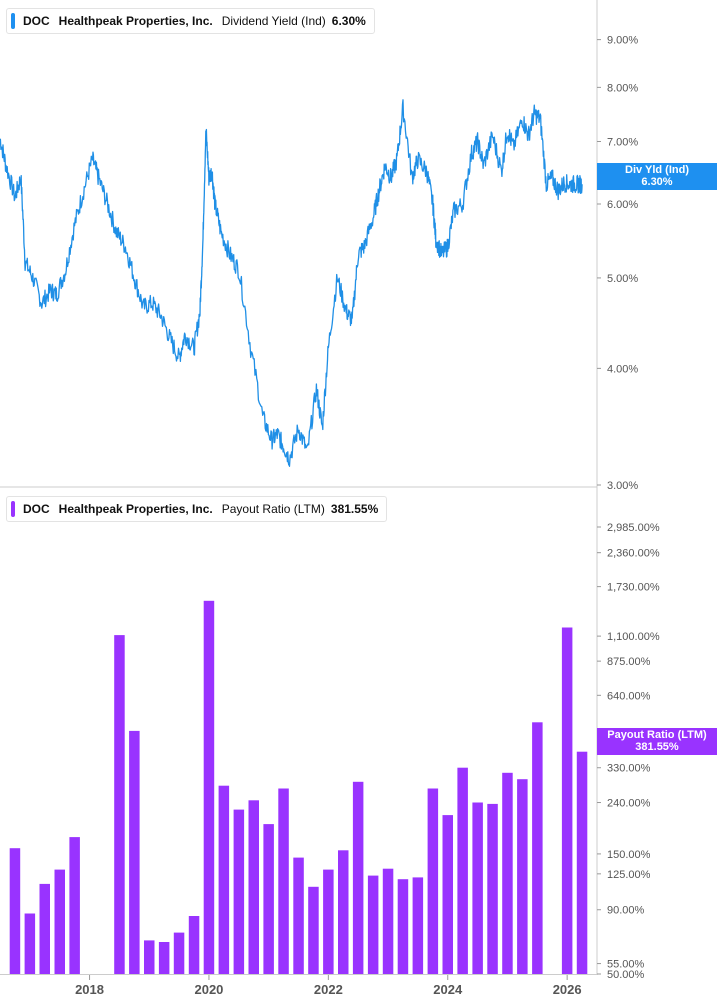 The height and width of the screenshot is (1005, 717). What do you see at coordinates (273, 509) in the screenshot?
I see `metric-label: Payout Ratio (LTM)` at bounding box center [273, 509].